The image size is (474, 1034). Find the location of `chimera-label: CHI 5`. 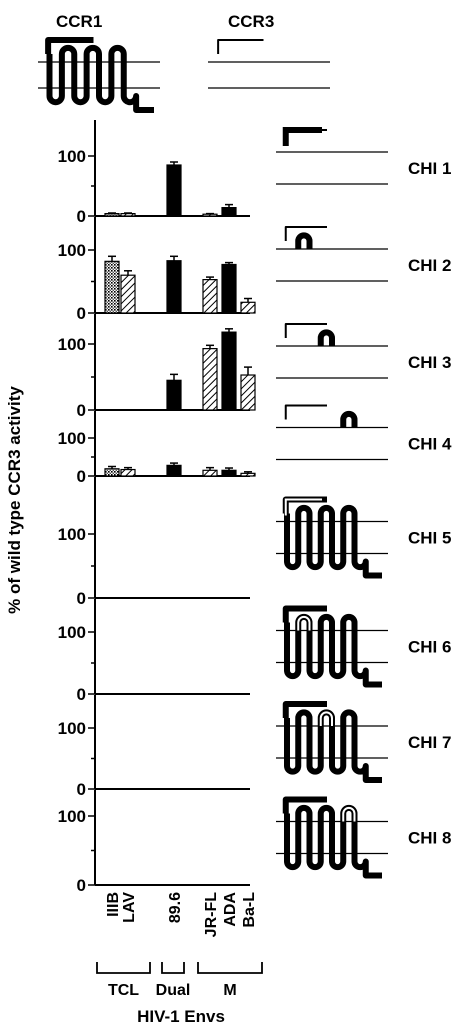

chimera-label: CHI 5 is located at coordinates (429, 538).